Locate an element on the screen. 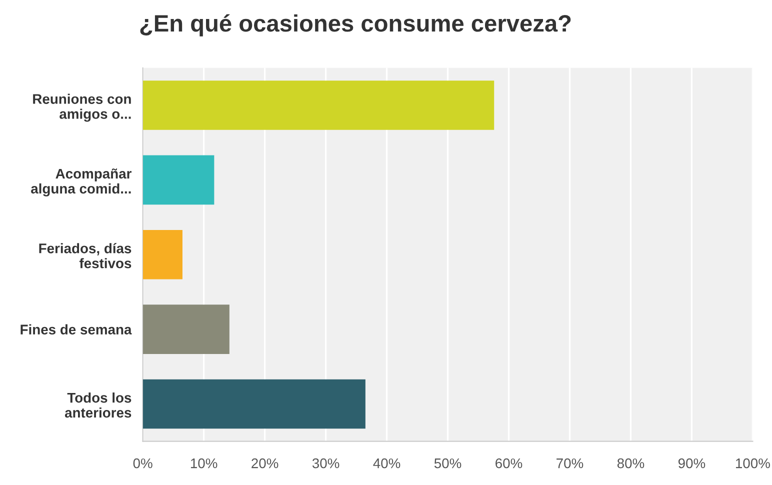 The image size is (772, 485). x-tick-label: 40% is located at coordinates (386, 463).